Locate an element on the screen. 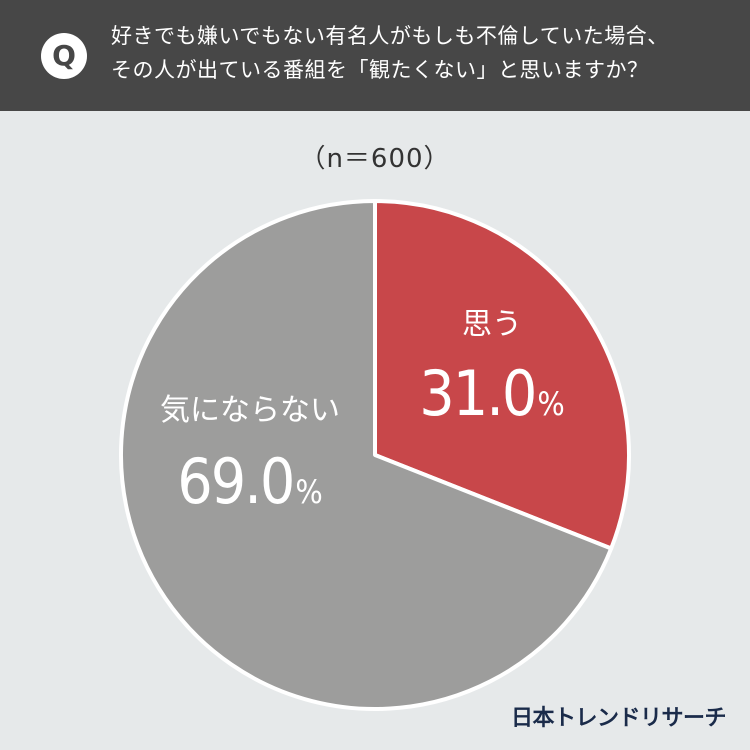 The height and width of the screenshot is (750, 750). slice-unit-2: % is located at coordinates (308, 492).